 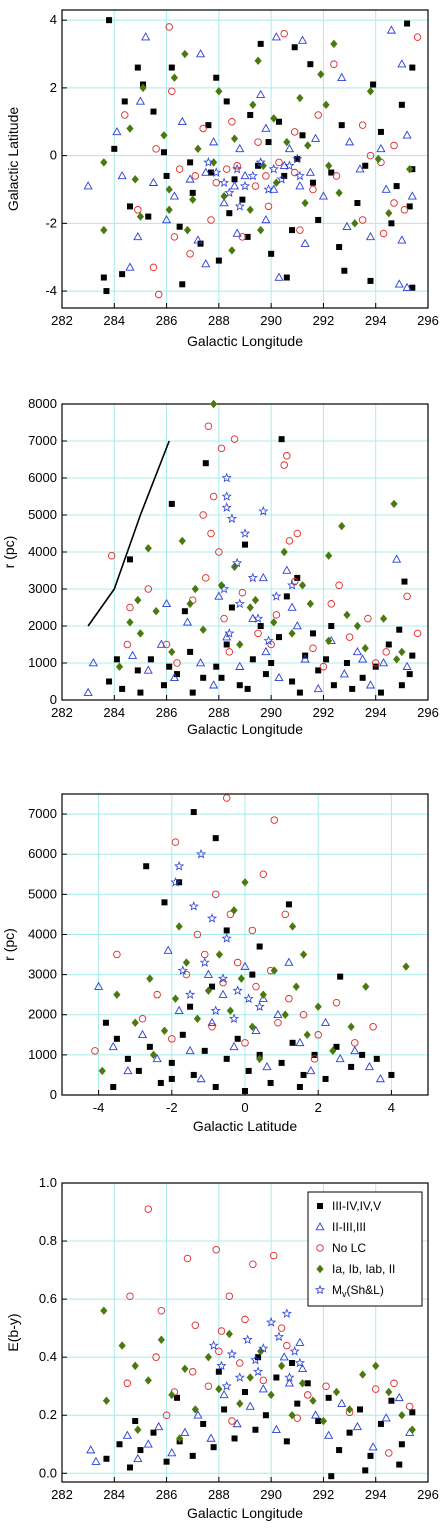 I want to click on y-tick-label: 5000, so click(x=42, y=514).